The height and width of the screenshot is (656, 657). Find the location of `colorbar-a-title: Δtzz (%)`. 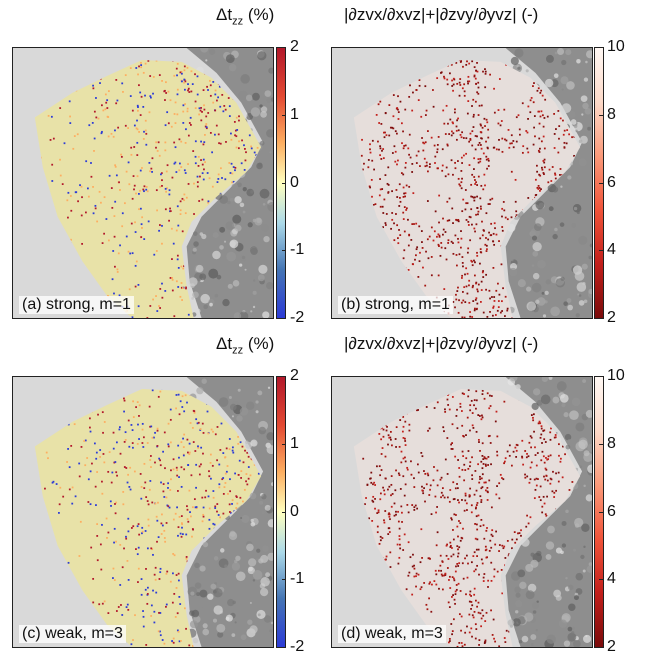

colorbar-a-title: Δtzz (%) is located at coordinates (245, 16).